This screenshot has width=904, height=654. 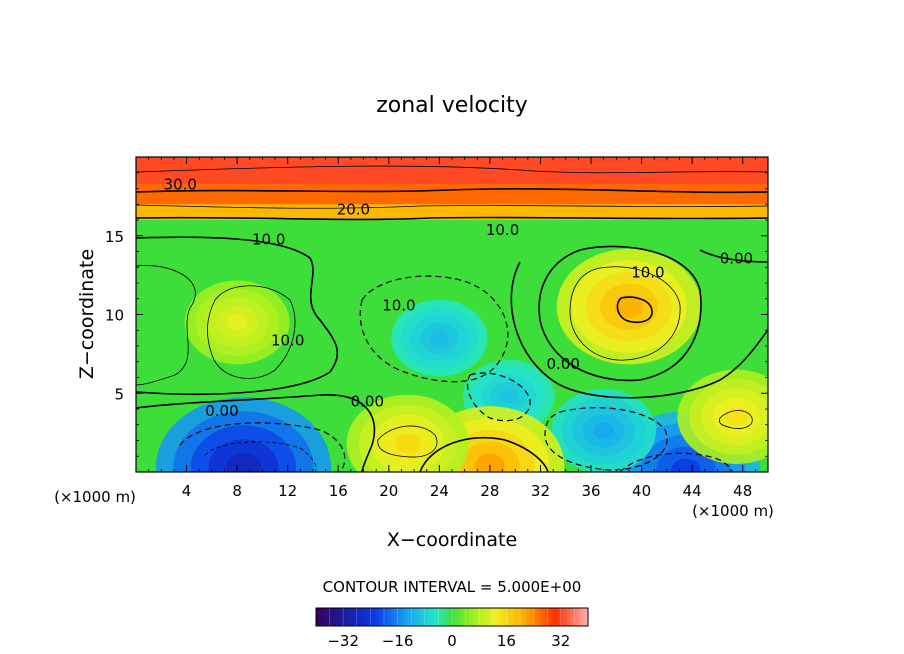 What do you see at coordinates (287, 340) in the screenshot?
I see `contour-label-6: 10.0` at bounding box center [287, 340].